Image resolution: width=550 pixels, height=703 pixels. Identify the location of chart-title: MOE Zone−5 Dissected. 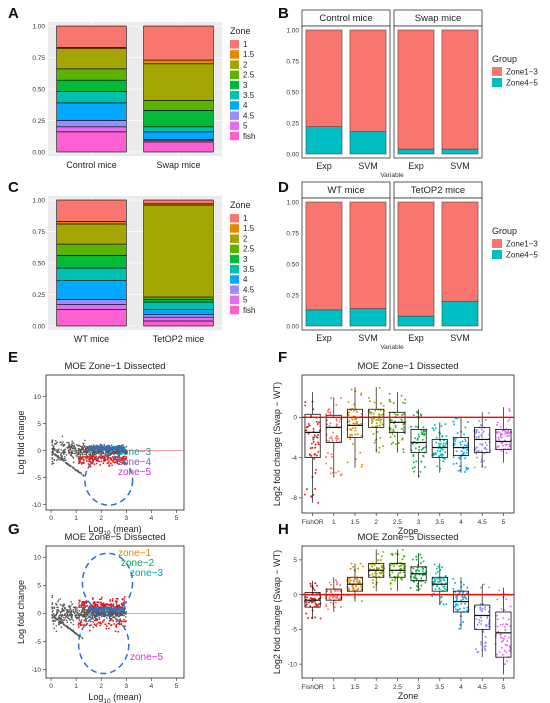
(407, 537).